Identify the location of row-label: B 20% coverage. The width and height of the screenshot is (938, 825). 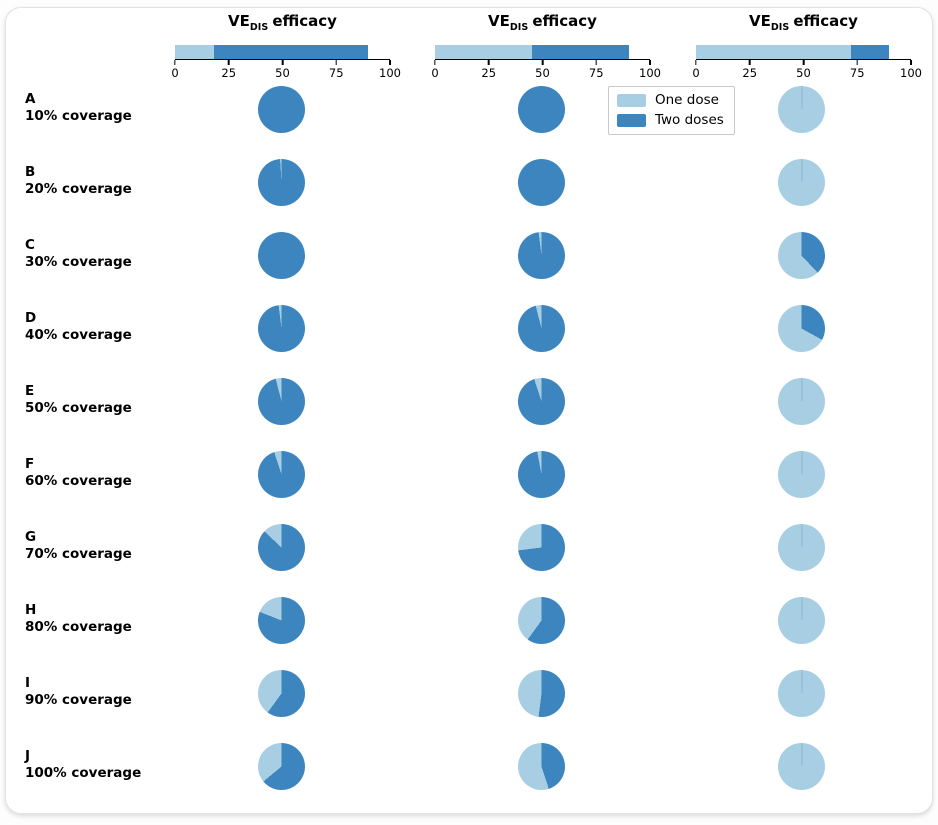
(105, 181).